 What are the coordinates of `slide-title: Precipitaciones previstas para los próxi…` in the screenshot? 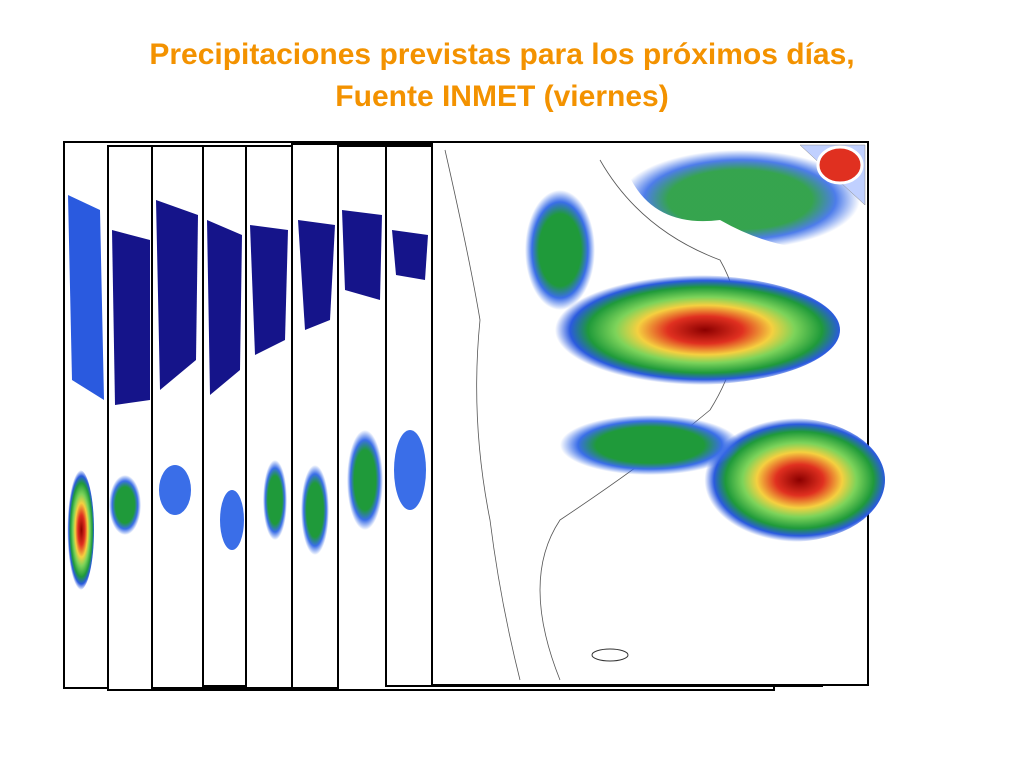 It's located at (502, 54).